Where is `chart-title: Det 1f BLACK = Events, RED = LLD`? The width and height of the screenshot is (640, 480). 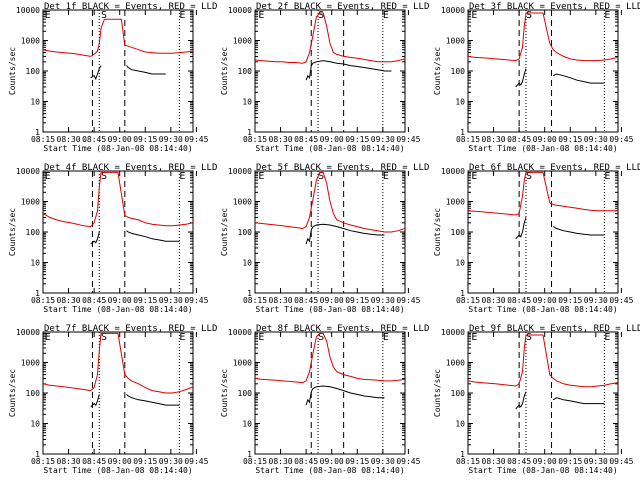 chart-title: Det 1f BLACK = Events, RED = LLD is located at coordinates (130, 7).